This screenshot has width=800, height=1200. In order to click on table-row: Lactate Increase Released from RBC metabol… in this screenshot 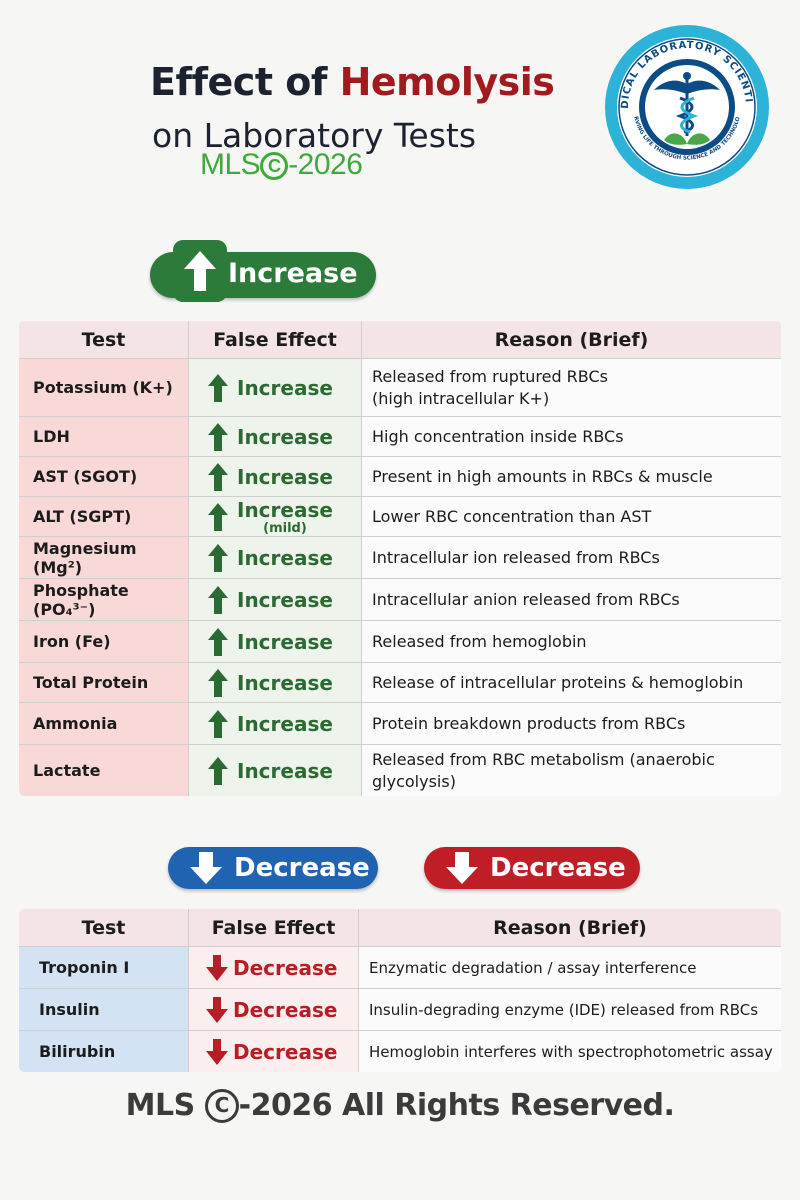, I will do `click(400, 770)`.